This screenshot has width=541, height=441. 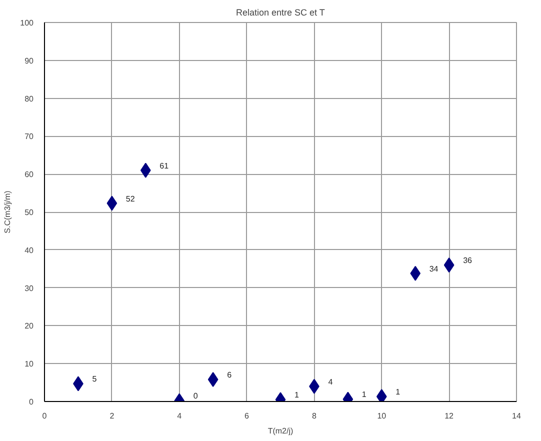 What do you see at coordinates (281, 13) in the screenshot?
I see `chart-title: Relation entre SC et T` at bounding box center [281, 13].